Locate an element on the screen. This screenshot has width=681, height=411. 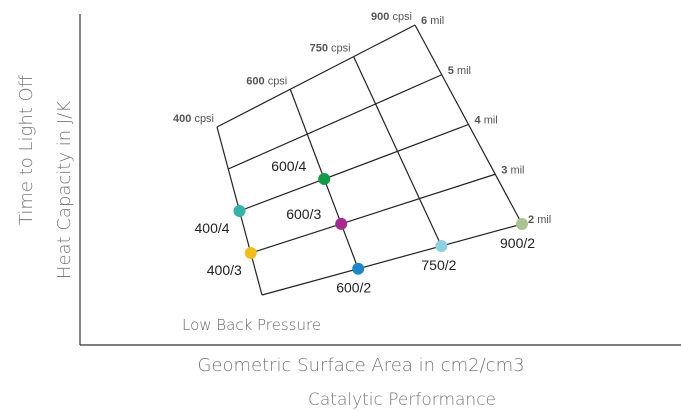
low-back-pressure-label: Low Back Pressure is located at coordinates (251, 325).